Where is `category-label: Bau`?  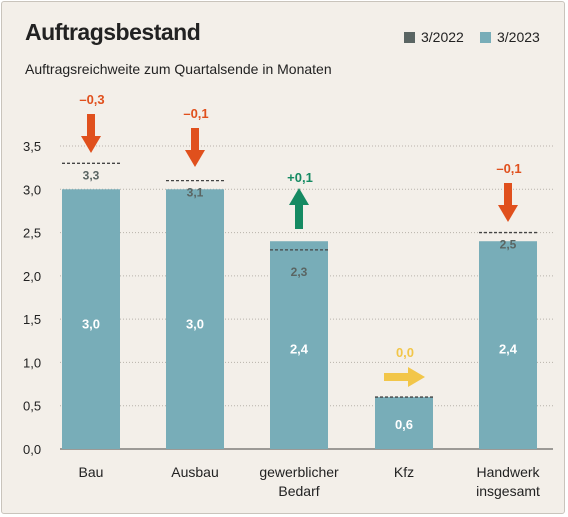 category-label: Bau is located at coordinates (91, 472).